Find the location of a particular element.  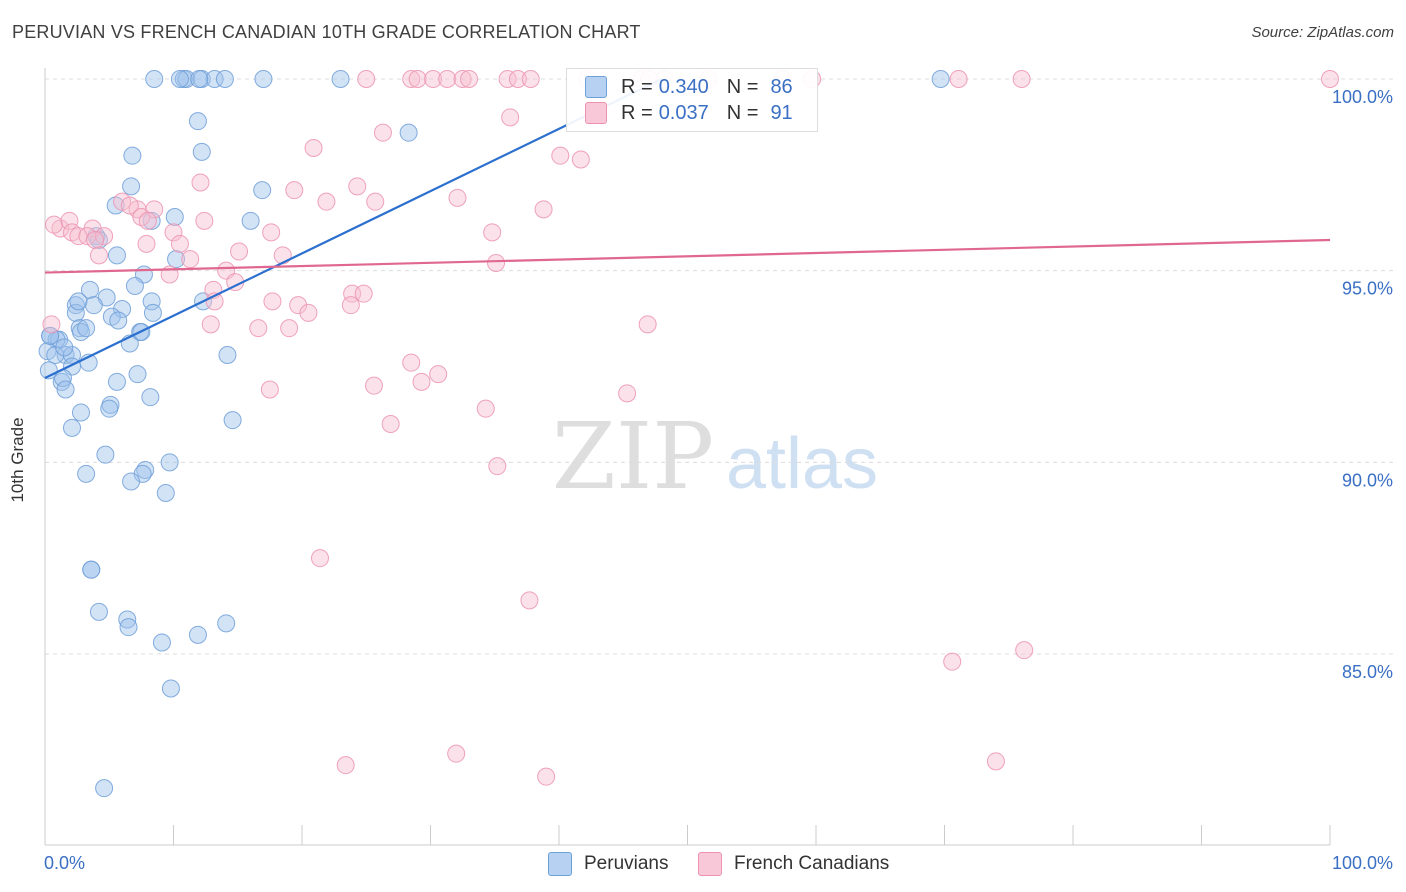

french-canadians-swatch is located at coordinates (596, 113).